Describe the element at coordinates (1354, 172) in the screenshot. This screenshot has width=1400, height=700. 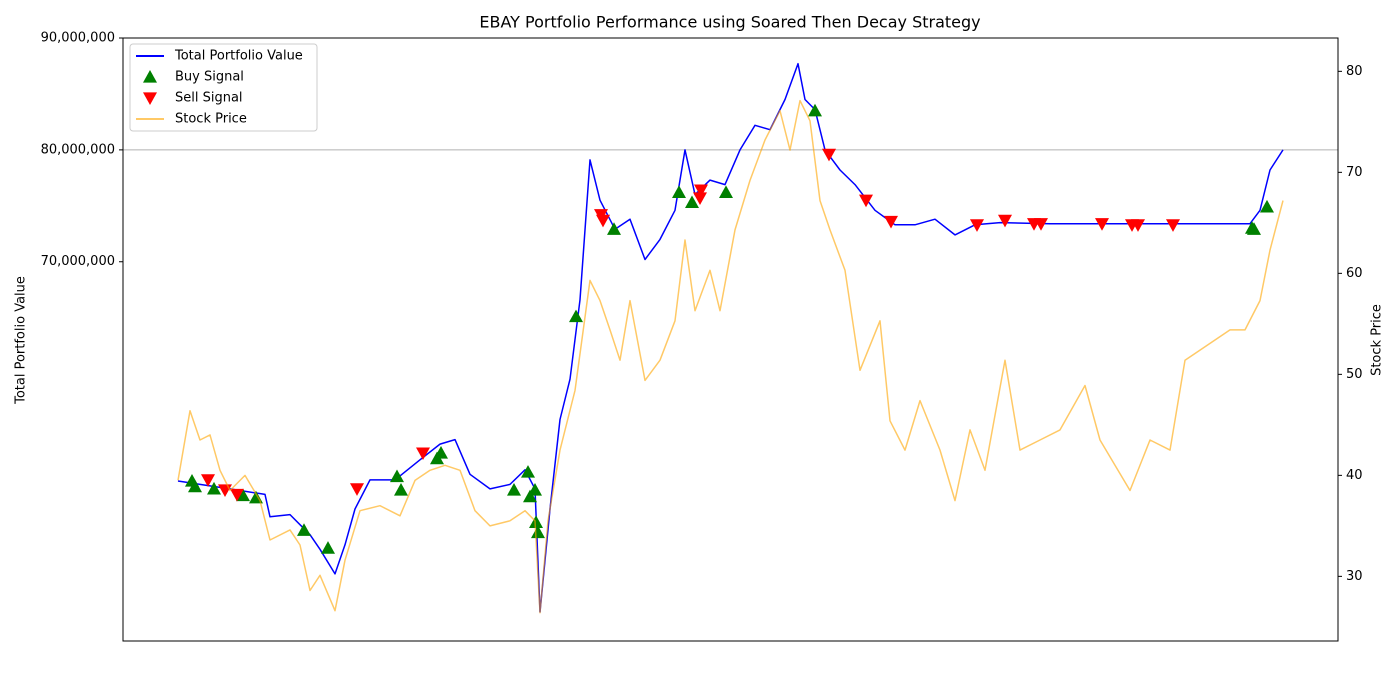
I see `y2-tick-label: 70` at that location.